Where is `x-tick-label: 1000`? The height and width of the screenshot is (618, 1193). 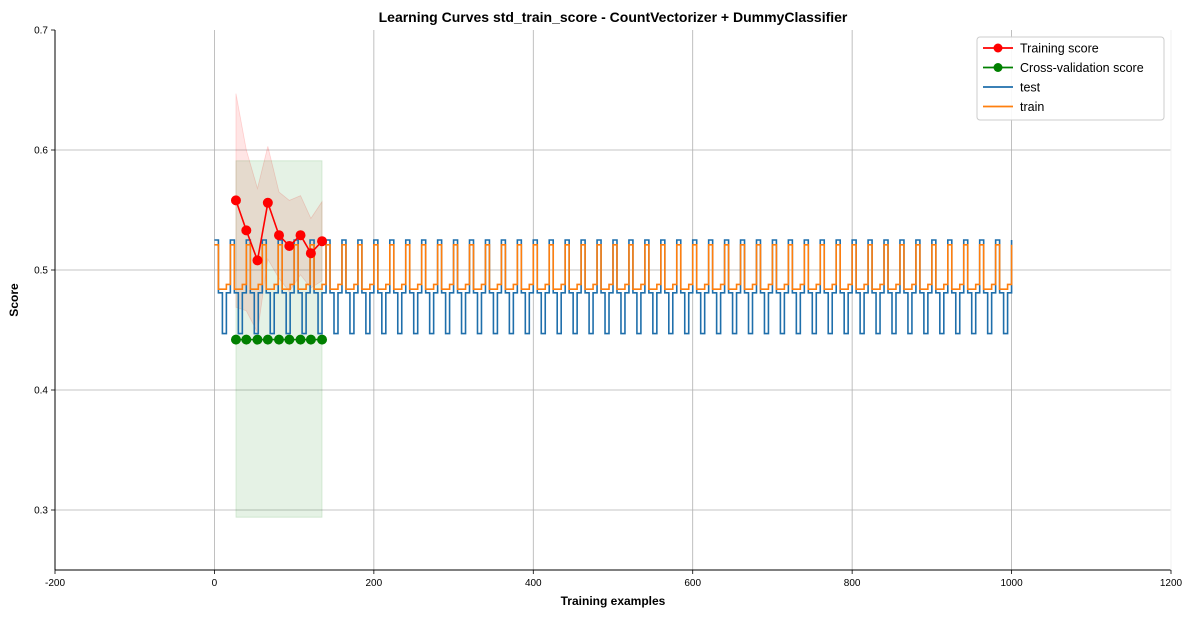
x-tick-label: 1000 is located at coordinates (1011, 583).